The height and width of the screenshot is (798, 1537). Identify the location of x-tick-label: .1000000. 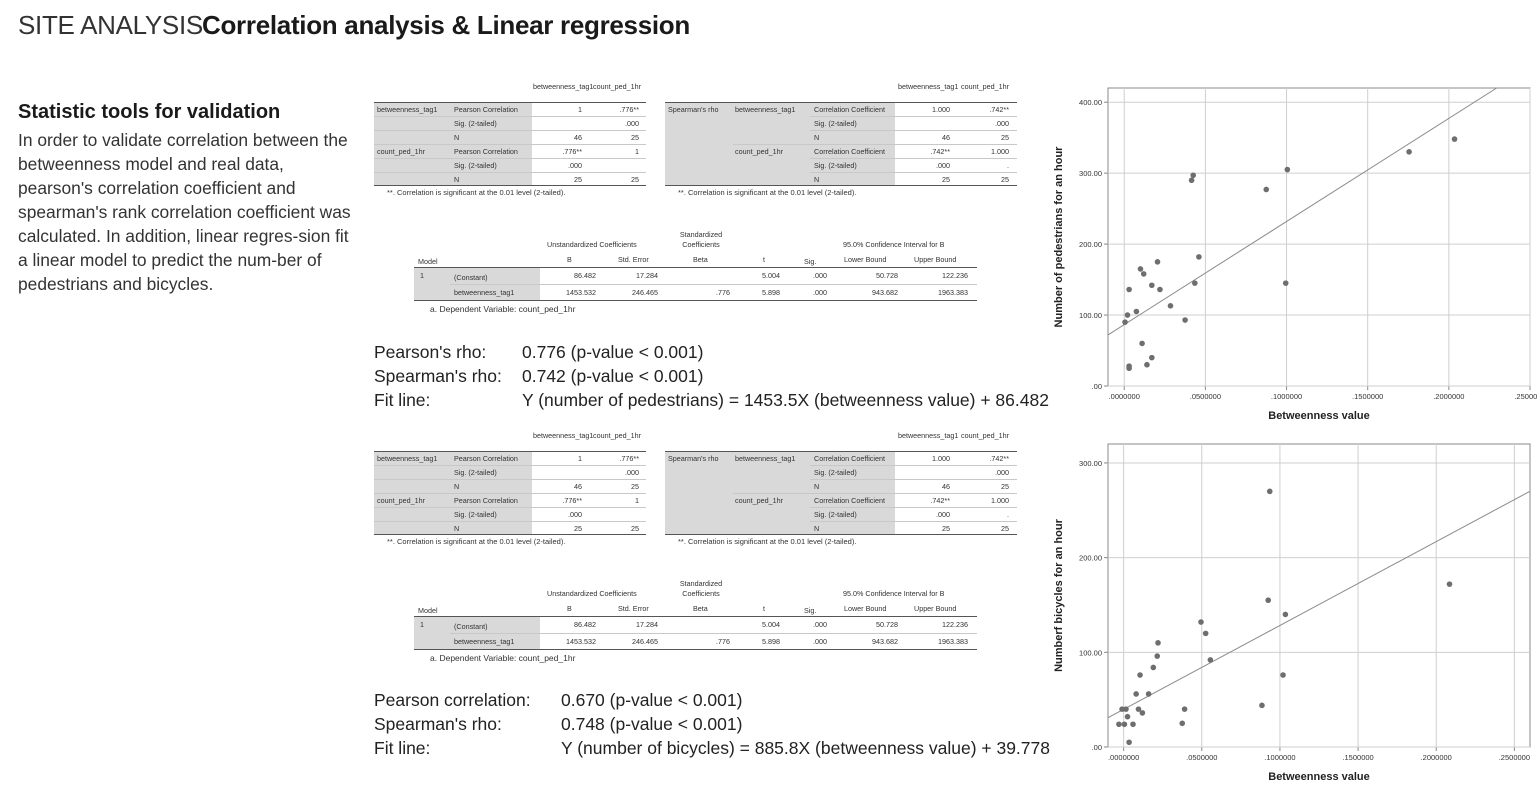
(1286, 396).